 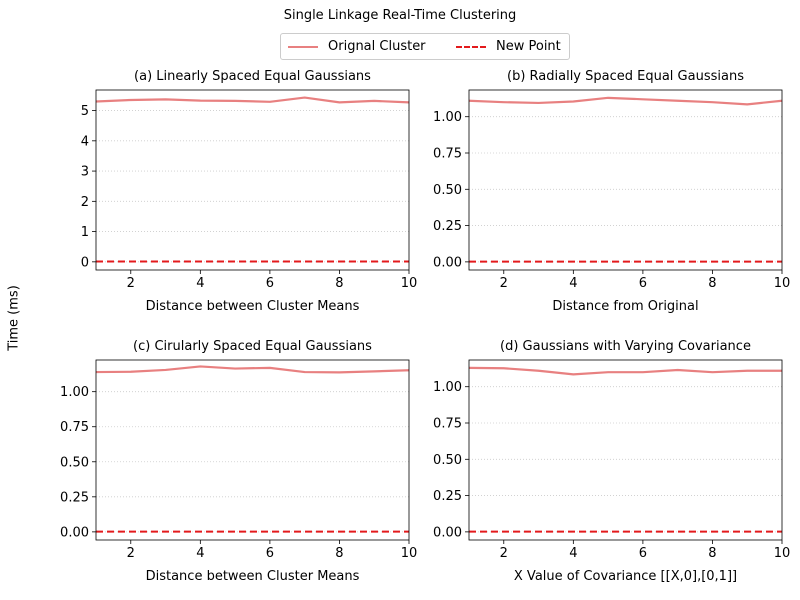 I want to click on legend-item-original: Orignal Cluster, so click(x=357, y=46).